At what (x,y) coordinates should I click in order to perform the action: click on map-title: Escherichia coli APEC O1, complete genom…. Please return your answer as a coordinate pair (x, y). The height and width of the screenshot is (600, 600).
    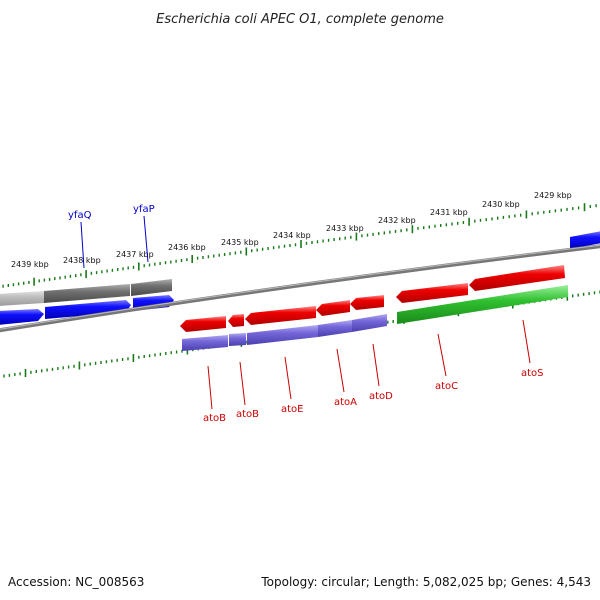
    Looking at the image, I should click on (300, 19).